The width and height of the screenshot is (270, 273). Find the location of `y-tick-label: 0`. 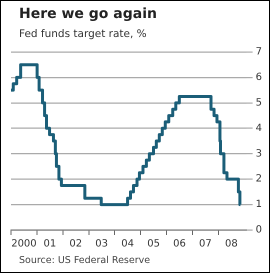

y-tick-label: 0 is located at coordinates (259, 230).